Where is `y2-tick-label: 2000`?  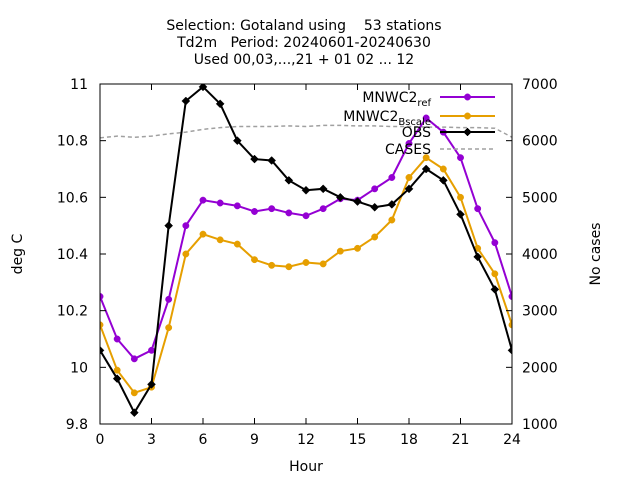
y2-tick-label: 2000 is located at coordinates (540, 368).